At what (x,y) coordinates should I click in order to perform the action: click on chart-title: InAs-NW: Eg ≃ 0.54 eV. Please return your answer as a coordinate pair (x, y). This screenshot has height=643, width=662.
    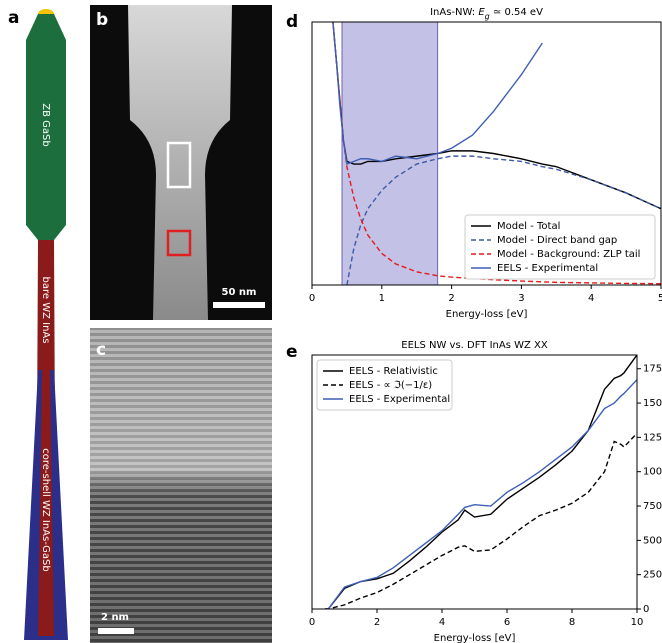
    Looking at the image, I should click on (486, 14).